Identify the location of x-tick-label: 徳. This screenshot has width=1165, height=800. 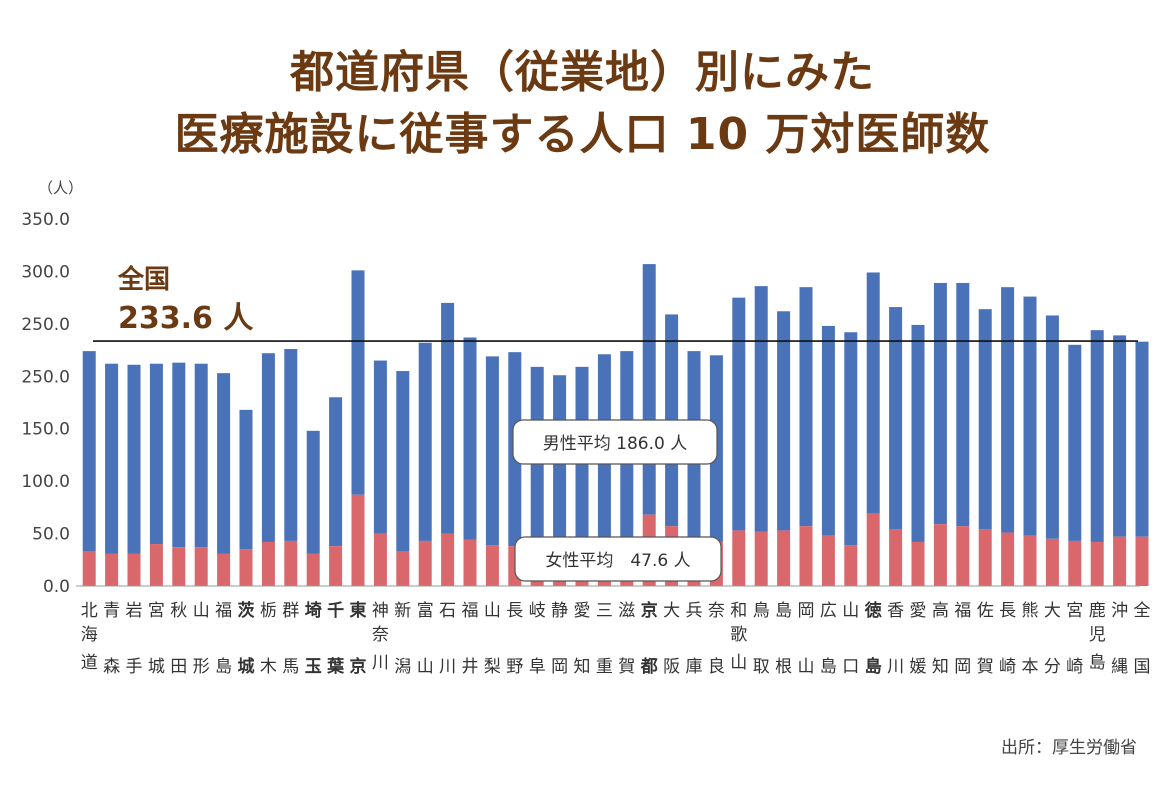
(873, 610).